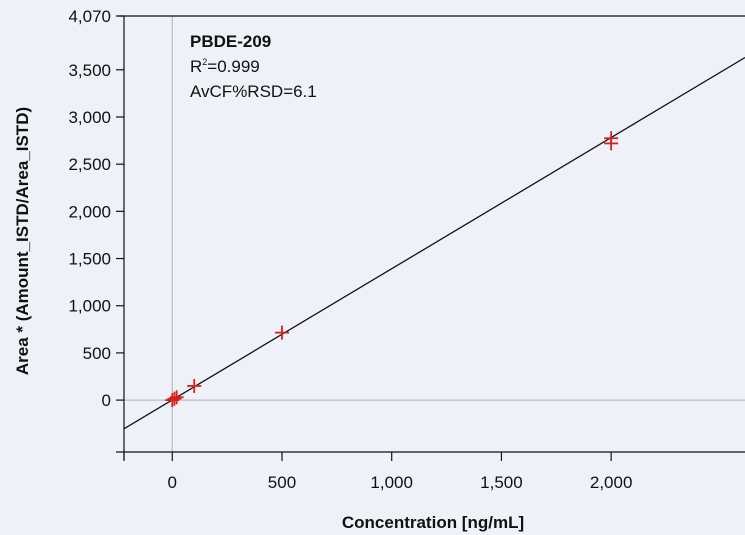 Image resolution: width=745 pixels, height=535 pixels. Describe the element at coordinates (106, 400) in the screenshot. I see `y-tick-label: 0` at that location.